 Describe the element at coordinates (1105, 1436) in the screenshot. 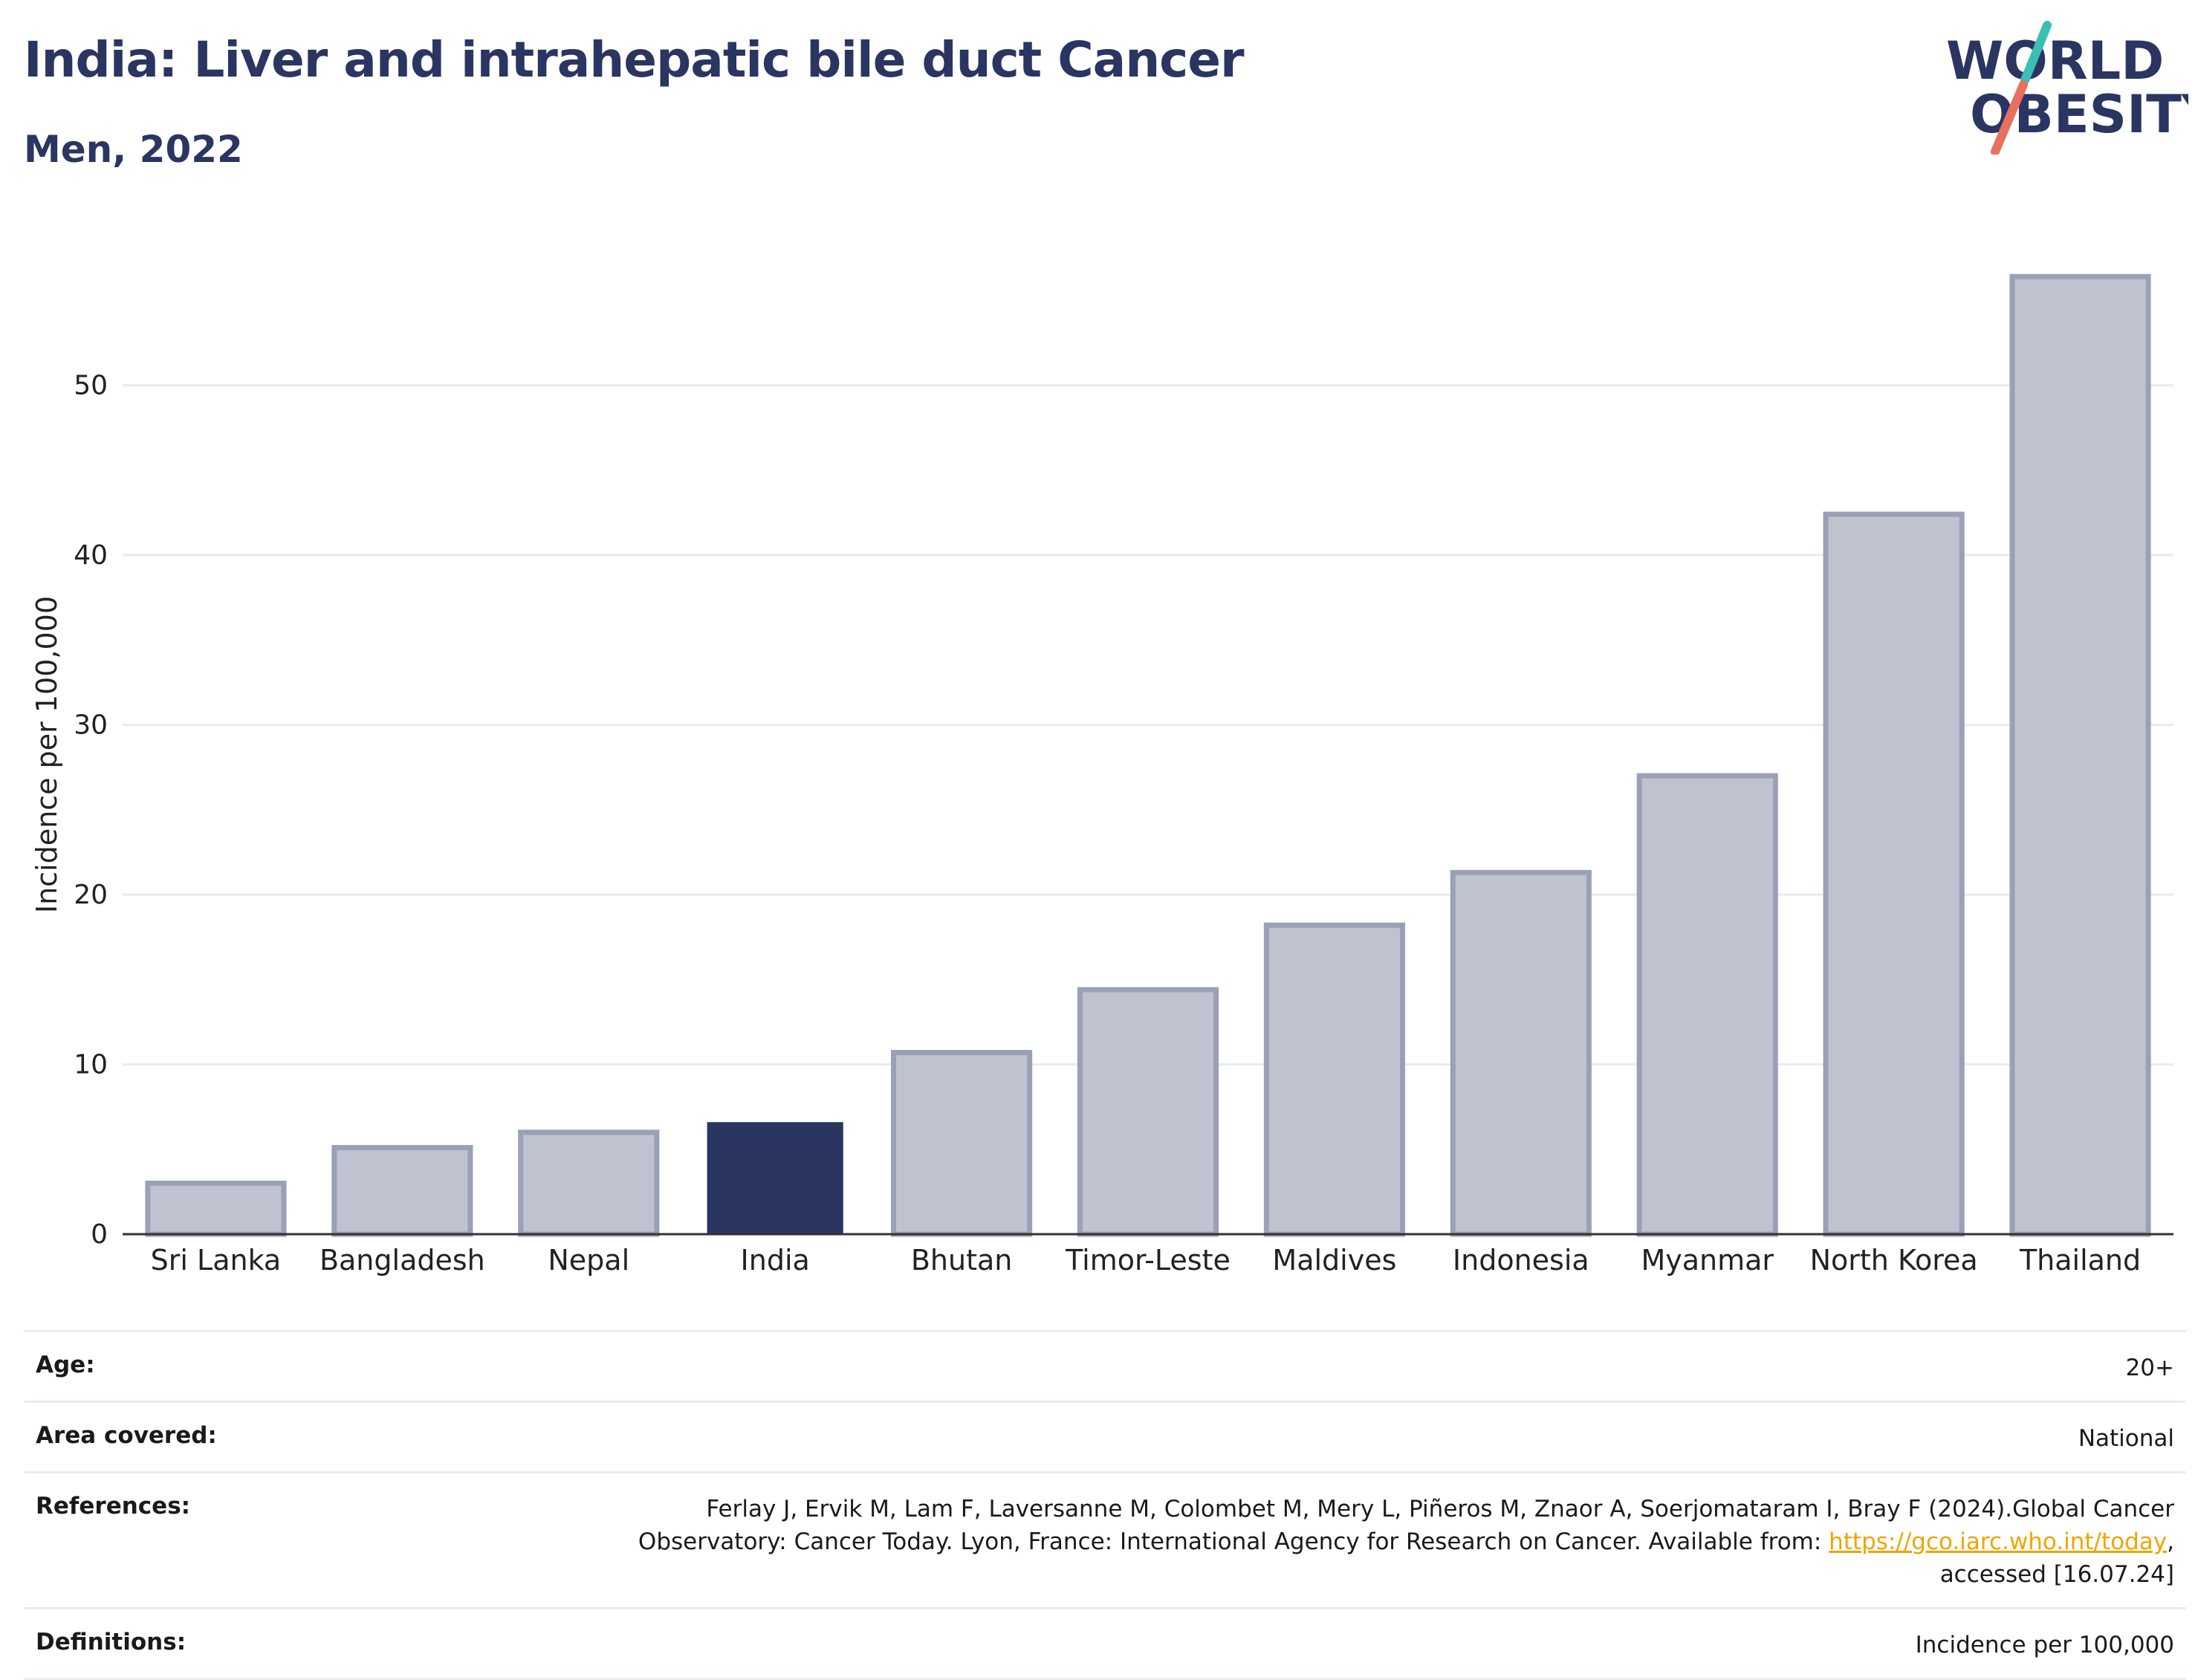

I see `meta-row-area: Area covered: National` at that location.